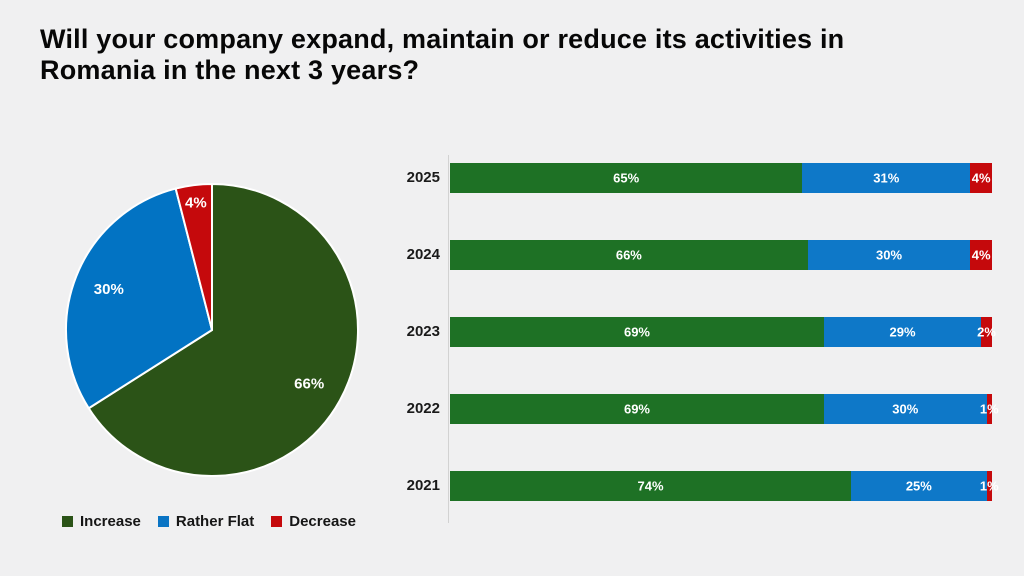 The height and width of the screenshot is (576, 1024). I want to click on bar-value-label-decrease-2022: 1%, so click(989, 409).